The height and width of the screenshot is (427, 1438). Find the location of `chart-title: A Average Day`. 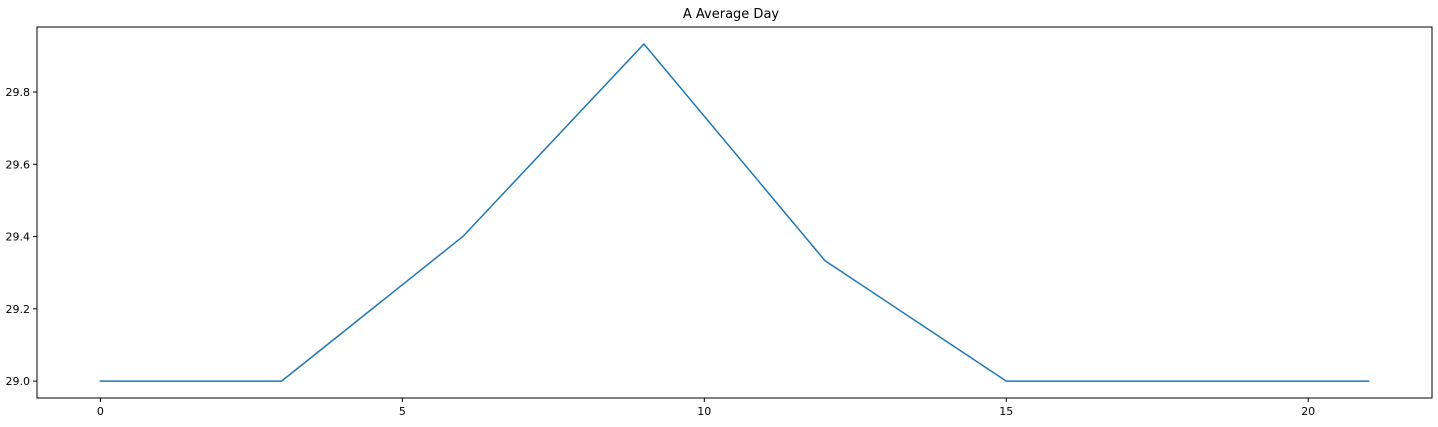

chart-title: A Average Day is located at coordinates (731, 14).